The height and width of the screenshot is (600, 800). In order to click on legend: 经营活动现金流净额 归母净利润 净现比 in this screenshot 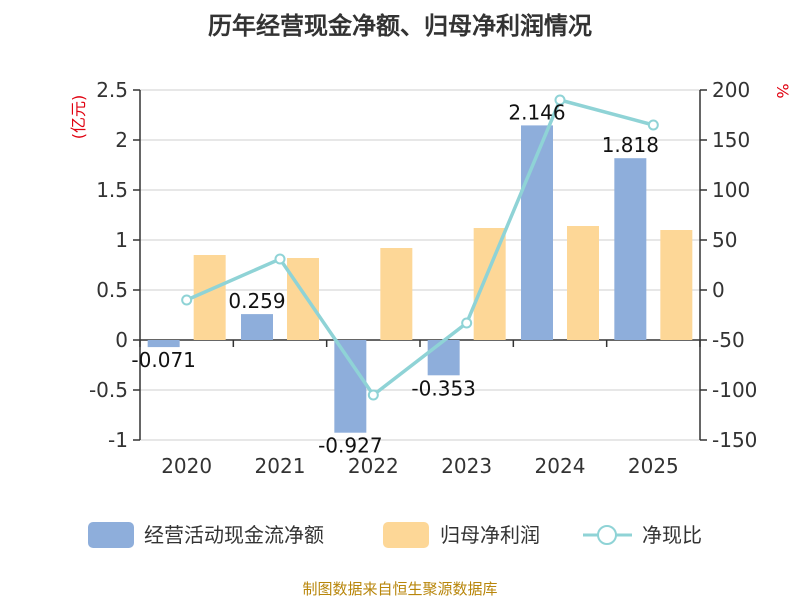, I will do `click(395, 535)`.